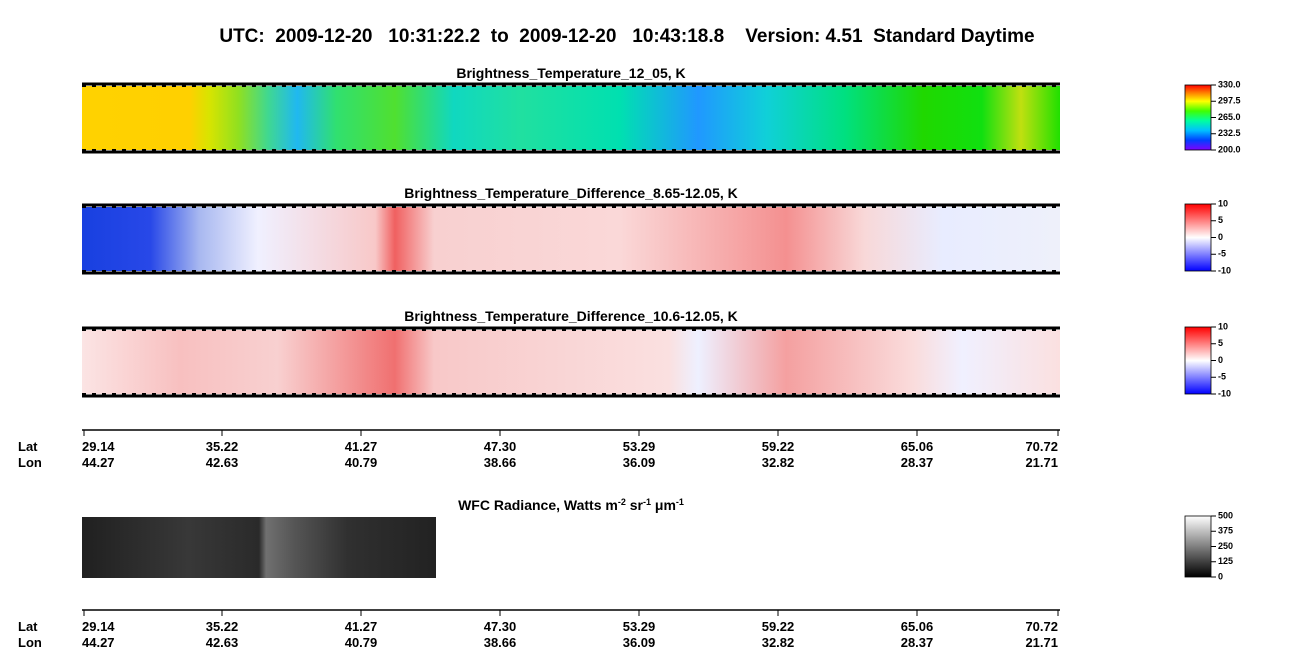  What do you see at coordinates (538, 505) in the screenshot?
I see `title-part: WFC Radiance, Watts m` at bounding box center [538, 505].